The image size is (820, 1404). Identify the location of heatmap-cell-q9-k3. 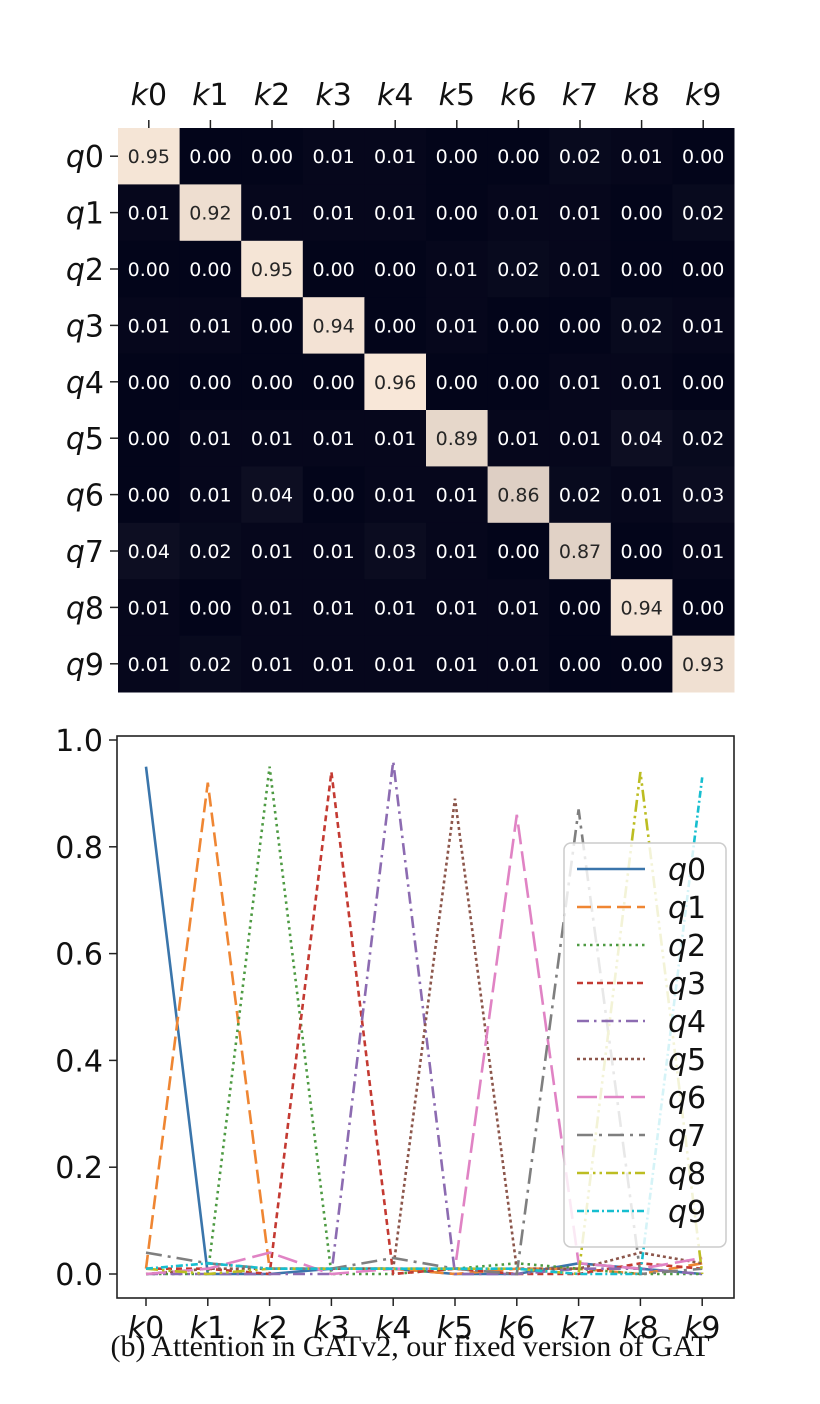
(333, 664).